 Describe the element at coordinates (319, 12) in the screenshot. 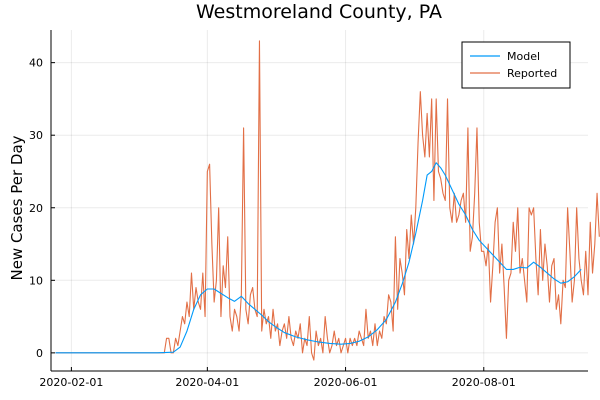

I see `chart-title: Westmoreland County, PA` at that location.